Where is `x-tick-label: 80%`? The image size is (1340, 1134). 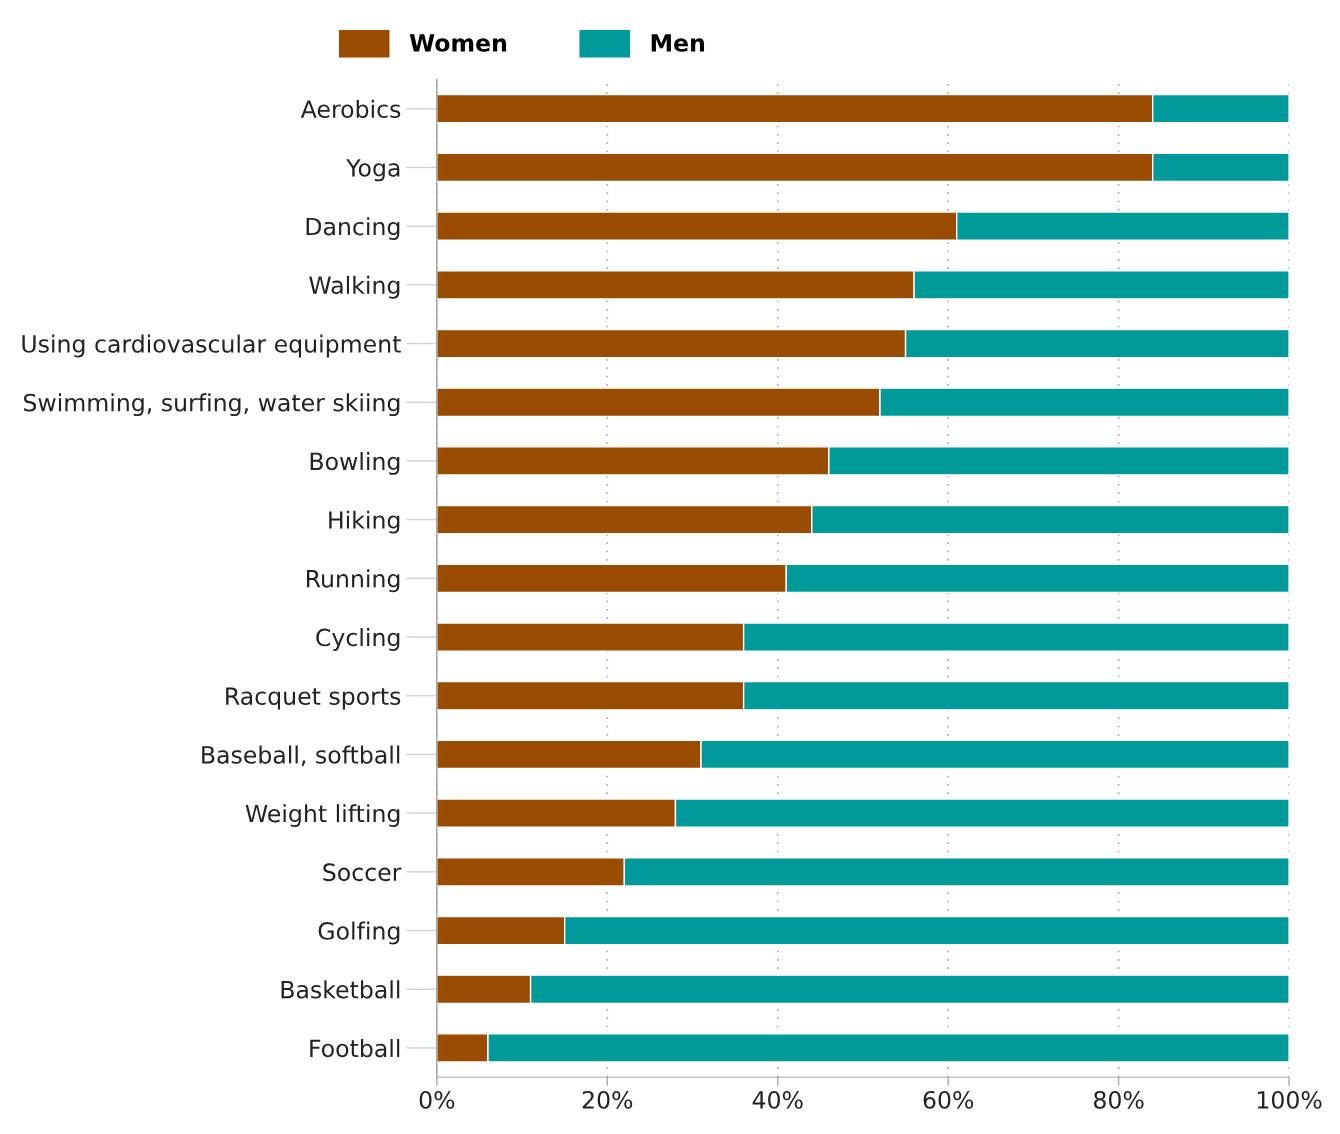 x-tick-label: 80% is located at coordinates (1118, 1099).